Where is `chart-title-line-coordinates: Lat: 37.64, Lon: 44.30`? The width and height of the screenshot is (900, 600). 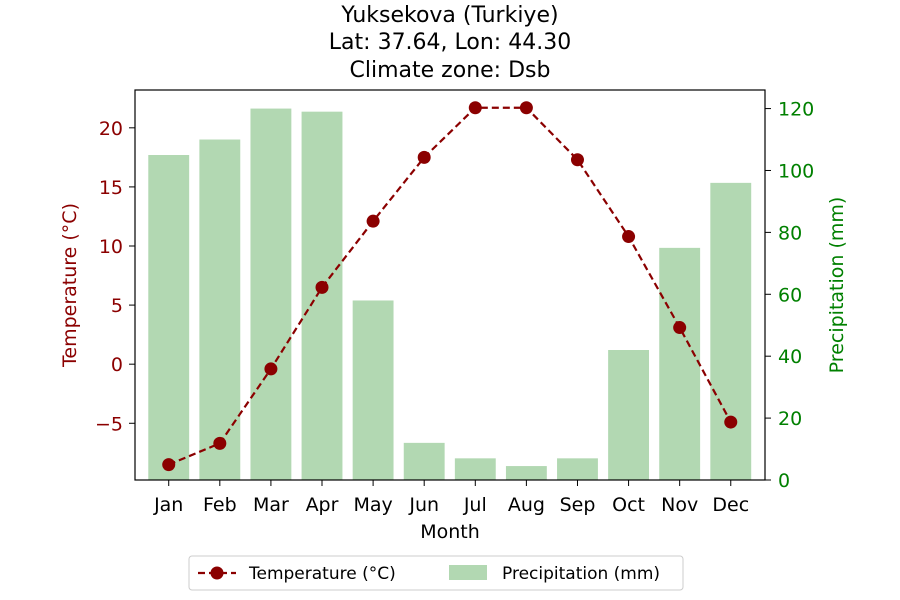 chart-title-line-coordinates: Lat: 37.64, Lon: 44.30 is located at coordinates (450, 42).